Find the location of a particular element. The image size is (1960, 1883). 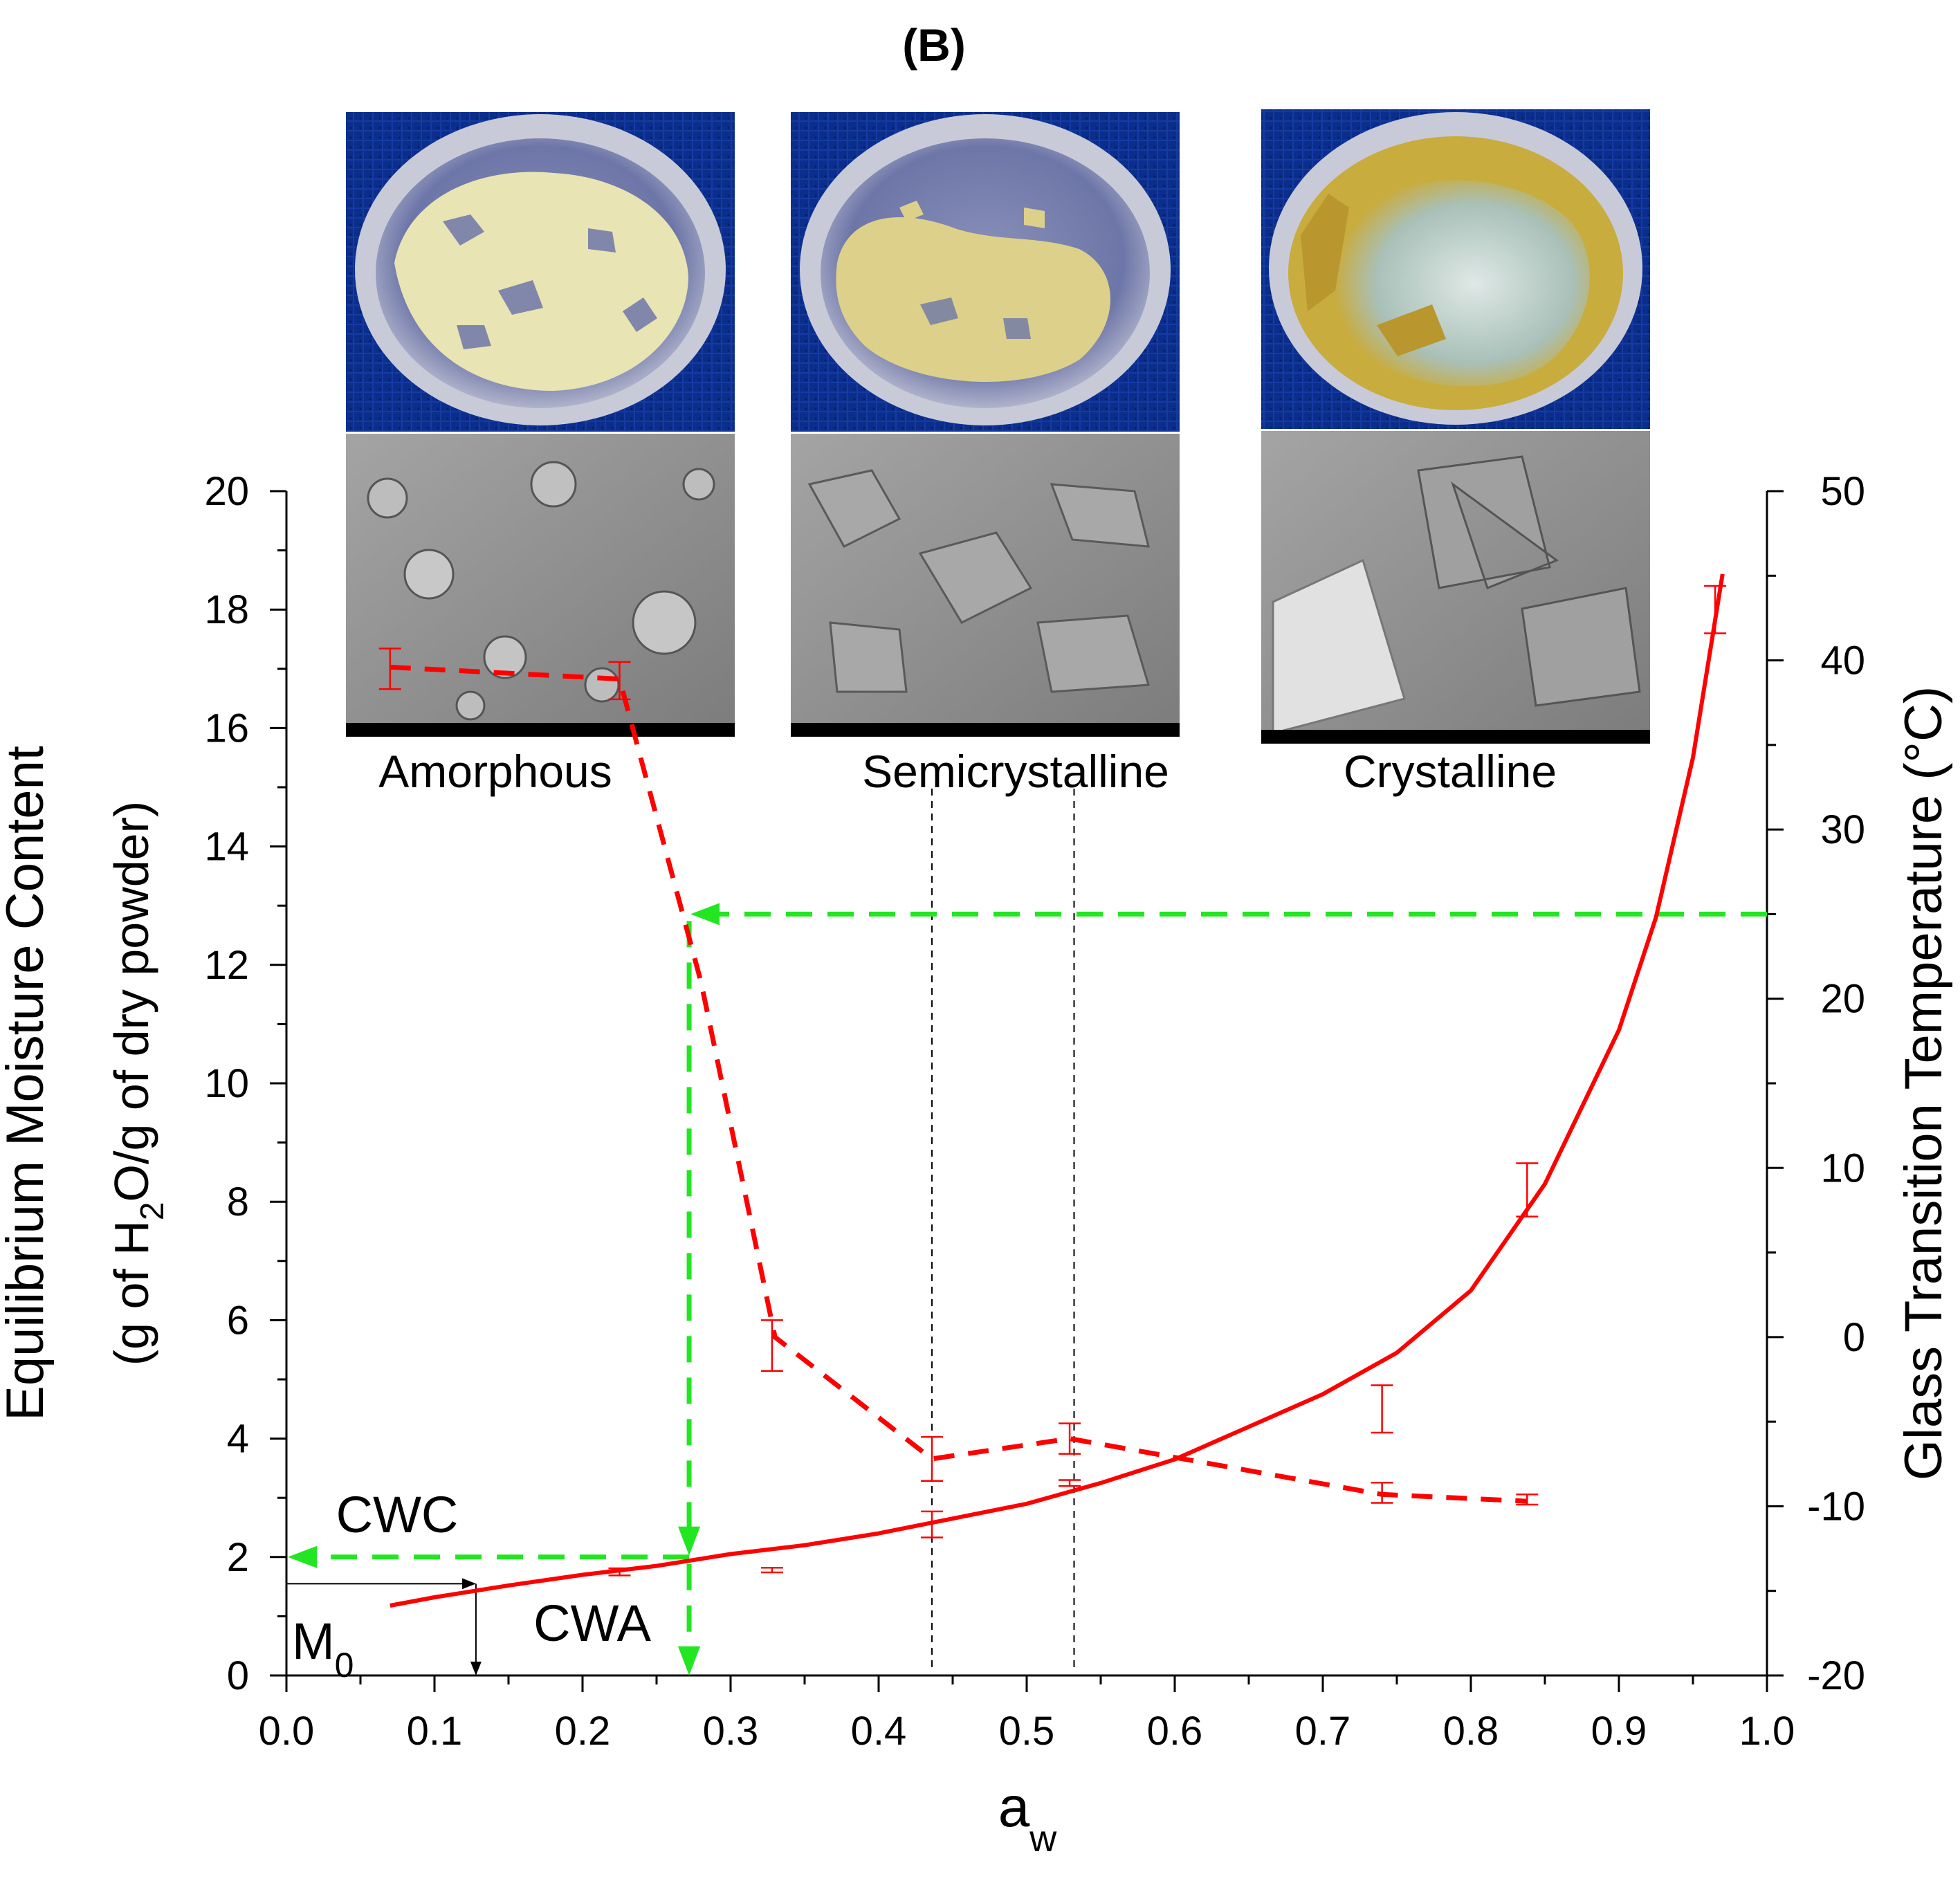

y-left-title-sub: 2 is located at coordinates (152, 1211).